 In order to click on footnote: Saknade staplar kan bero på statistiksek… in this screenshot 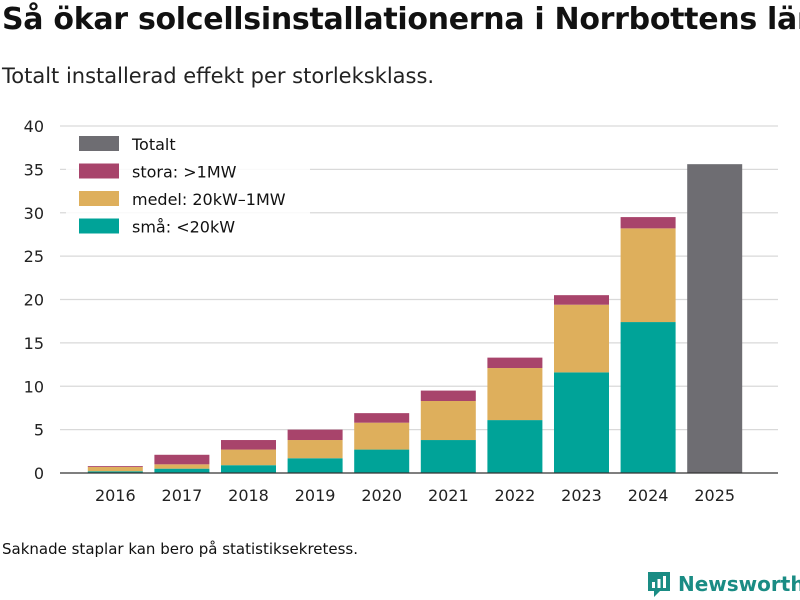, I will do `click(180, 549)`.